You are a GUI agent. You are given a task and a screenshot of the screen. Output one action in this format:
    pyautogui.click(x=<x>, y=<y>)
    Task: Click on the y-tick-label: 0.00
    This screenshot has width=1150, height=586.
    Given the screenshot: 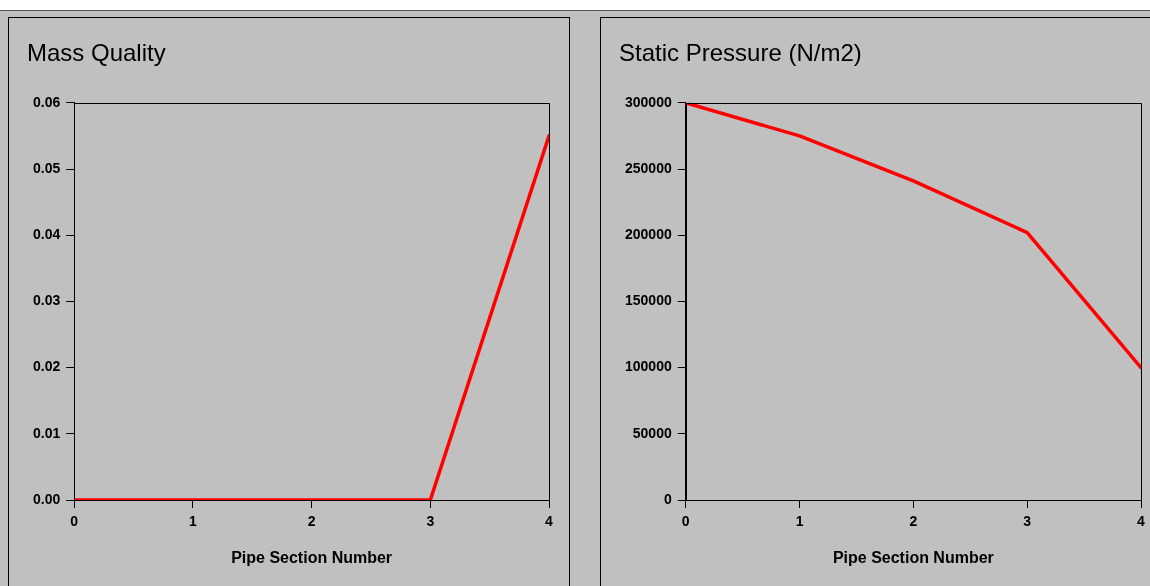 What is the action you would take?
    pyautogui.click(x=47, y=498)
    